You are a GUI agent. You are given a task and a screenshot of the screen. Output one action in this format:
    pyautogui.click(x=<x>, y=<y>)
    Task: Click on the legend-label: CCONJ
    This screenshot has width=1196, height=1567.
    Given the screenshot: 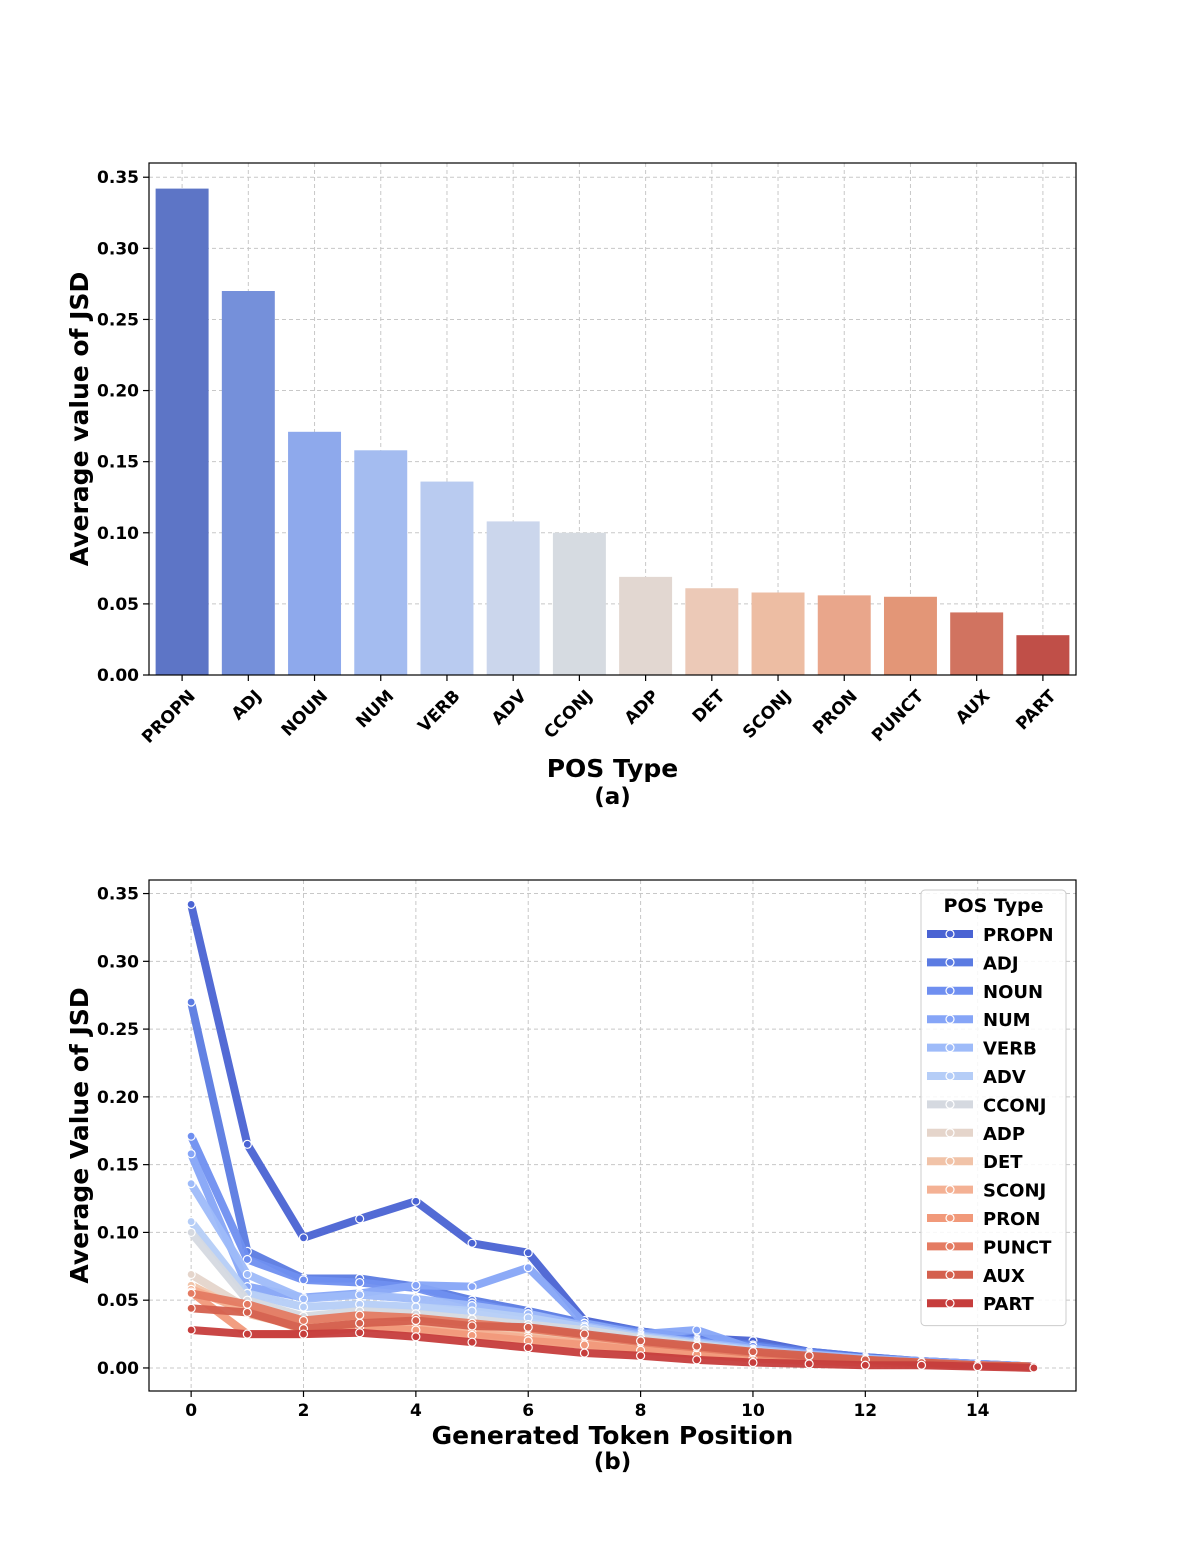 What is the action you would take?
    pyautogui.click(x=1014, y=1105)
    